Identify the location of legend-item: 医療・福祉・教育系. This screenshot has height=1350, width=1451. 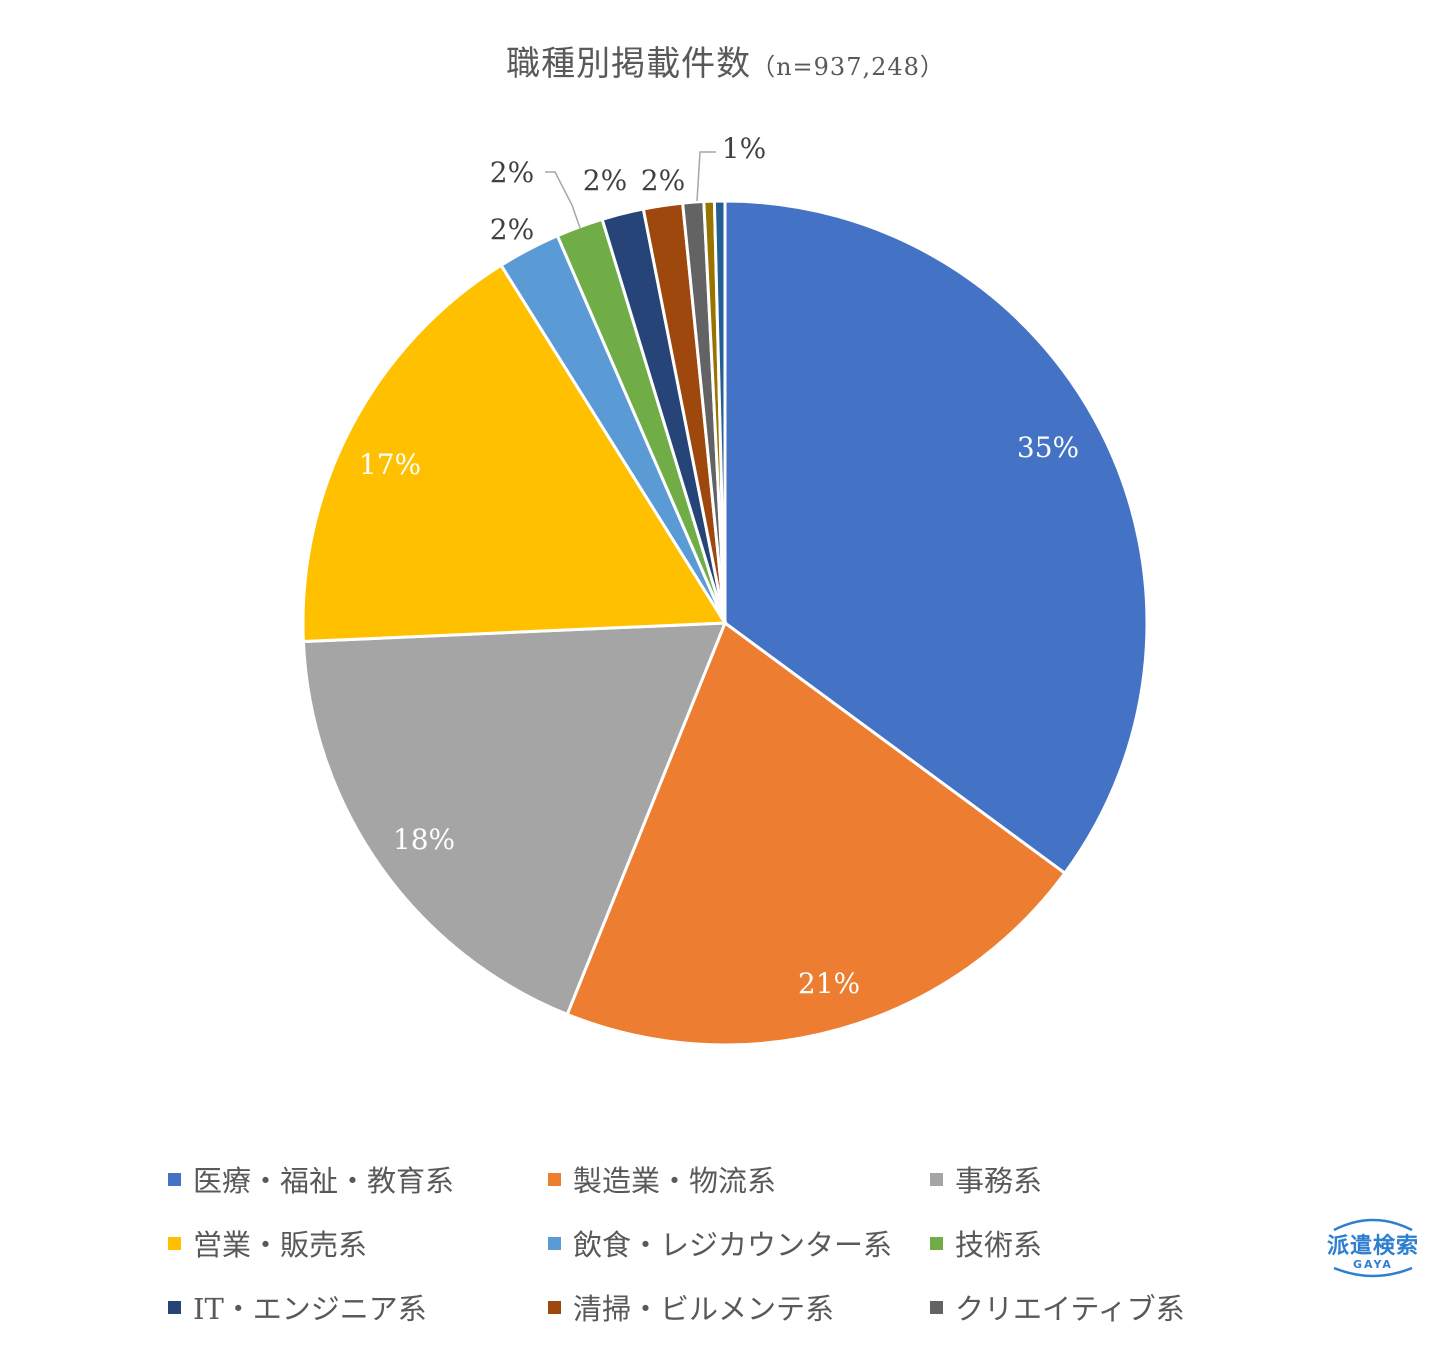
(358, 1179).